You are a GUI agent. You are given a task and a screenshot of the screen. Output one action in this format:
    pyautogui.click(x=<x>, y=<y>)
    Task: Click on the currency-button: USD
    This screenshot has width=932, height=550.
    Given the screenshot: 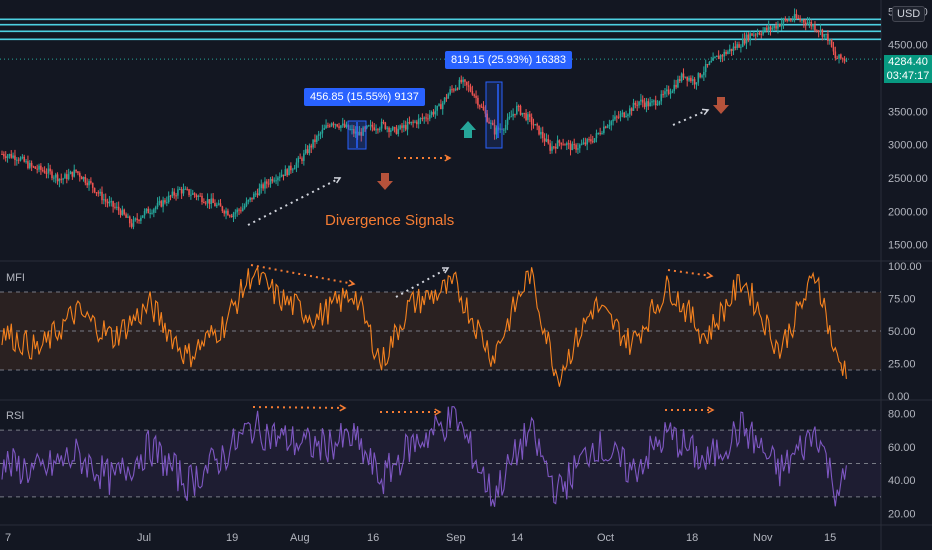 What is the action you would take?
    pyautogui.click(x=909, y=14)
    